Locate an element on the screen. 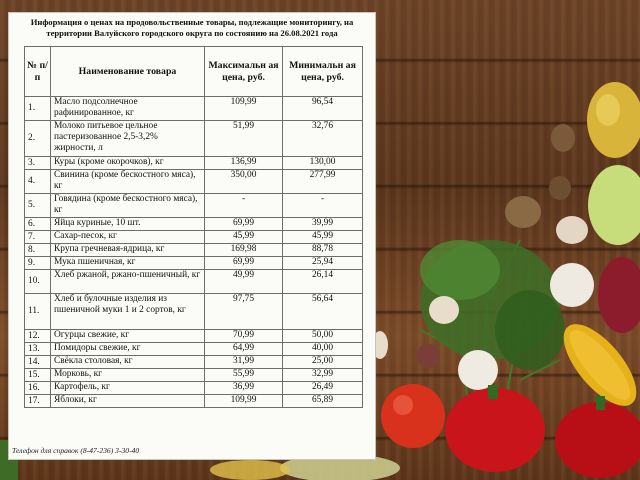 The image size is (640, 480). max-price: 97,75 is located at coordinates (243, 311).